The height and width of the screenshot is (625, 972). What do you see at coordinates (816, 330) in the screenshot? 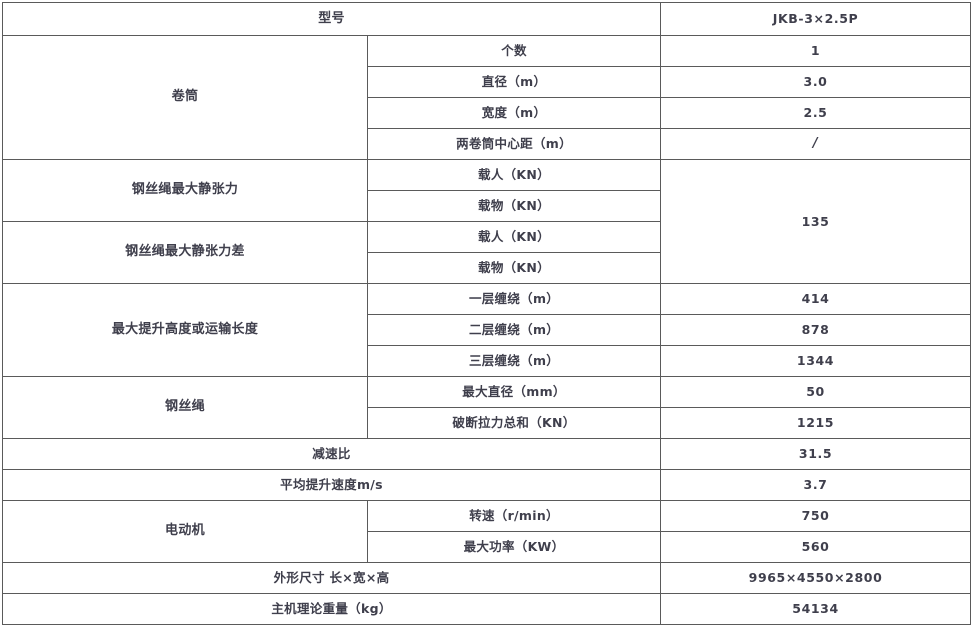
I see `row-value-hoist-layer-two: 878` at bounding box center [816, 330].